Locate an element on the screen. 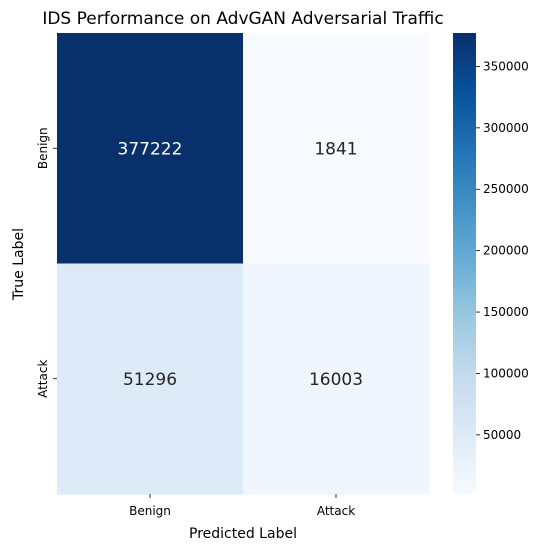  y-axis-ticks: Benign Attack is located at coordinates (46, 262).